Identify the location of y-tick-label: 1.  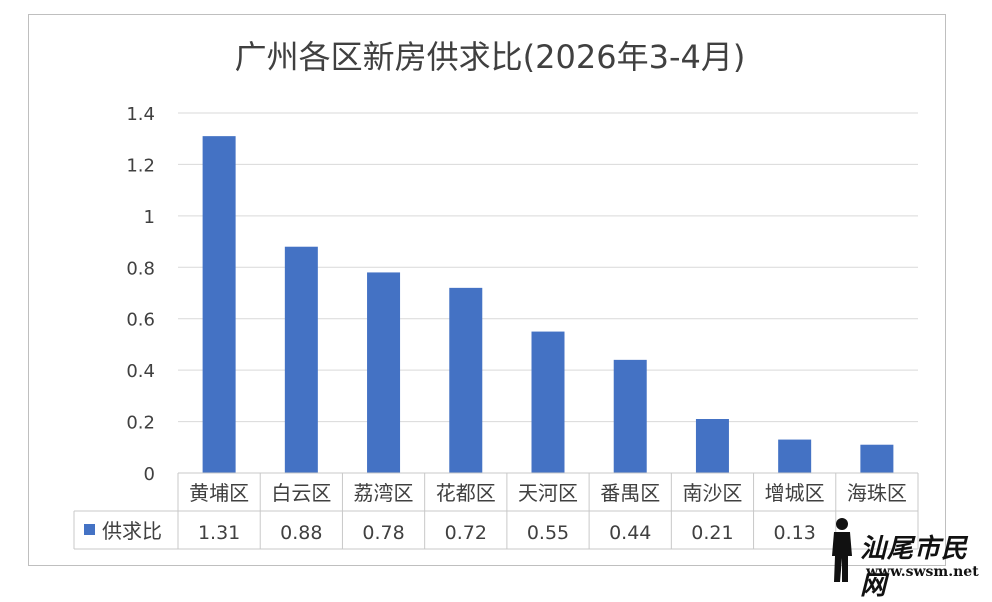
(149, 217).